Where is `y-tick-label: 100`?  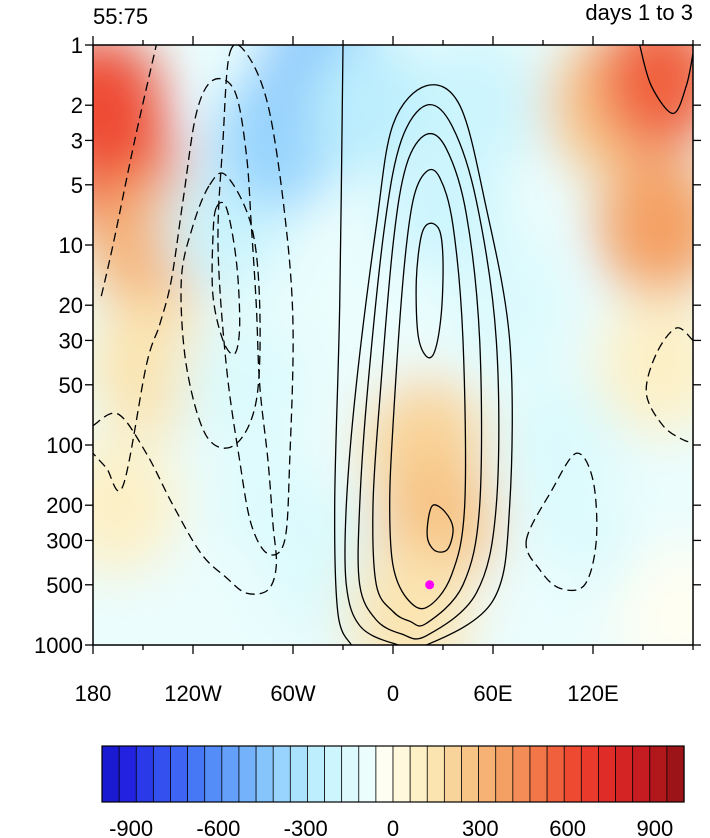 y-tick-label: 100 is located at coordinates (64, 445).